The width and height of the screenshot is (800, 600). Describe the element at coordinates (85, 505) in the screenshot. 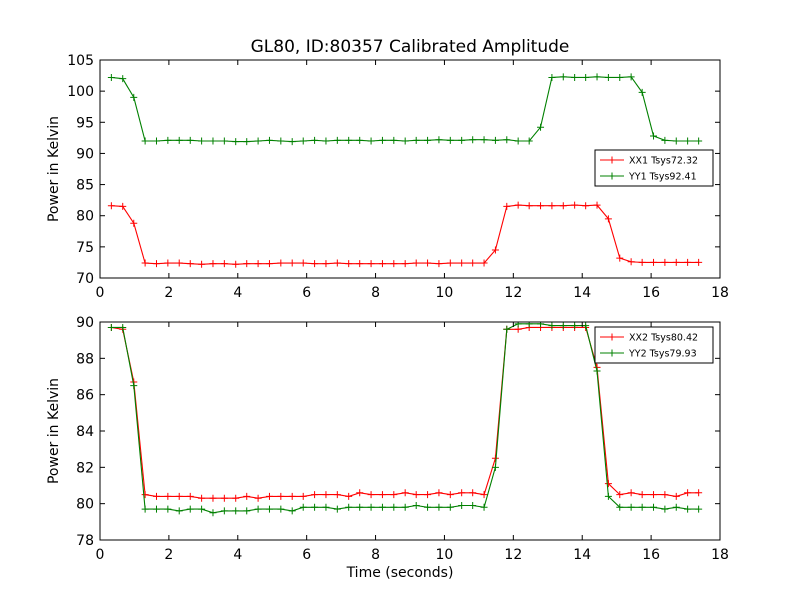

I see `y-tick-label: 80` at that location.